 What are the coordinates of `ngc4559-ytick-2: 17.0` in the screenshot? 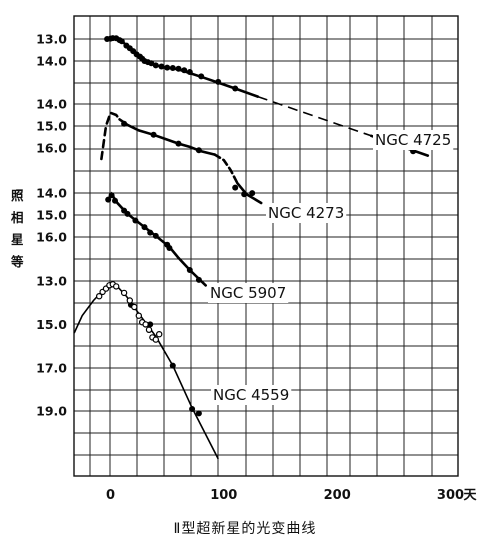 It's located at (51, 367).